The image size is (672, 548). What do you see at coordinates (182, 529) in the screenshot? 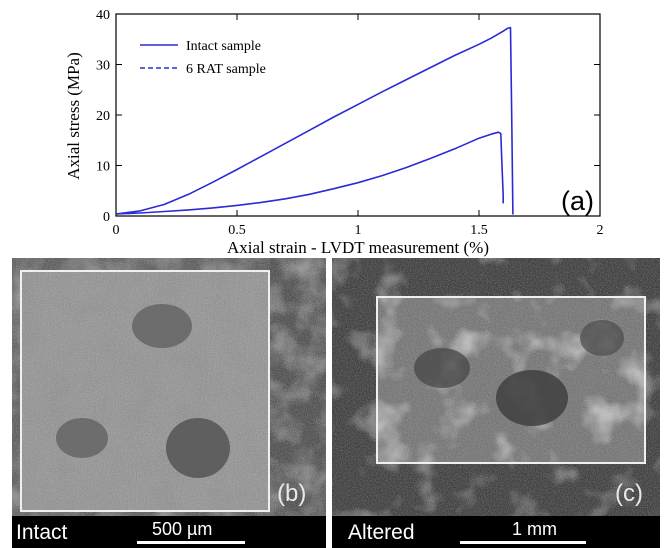
I see `scale-label-intact: 500 µm` at bounding box center [182, 529].